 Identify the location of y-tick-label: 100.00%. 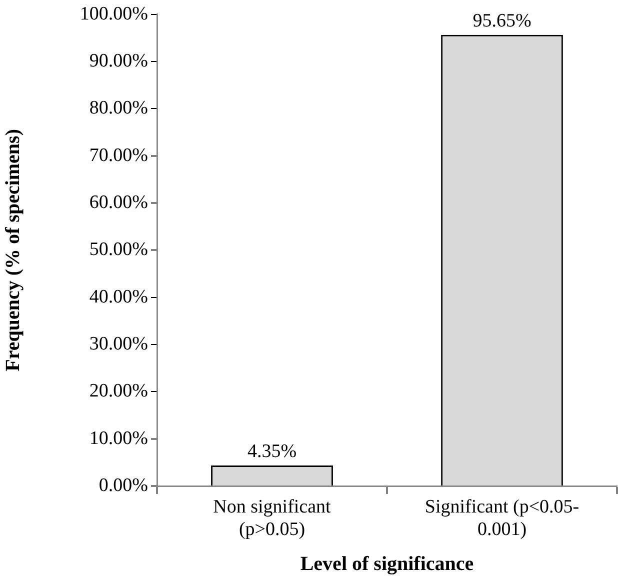
(114, 13).